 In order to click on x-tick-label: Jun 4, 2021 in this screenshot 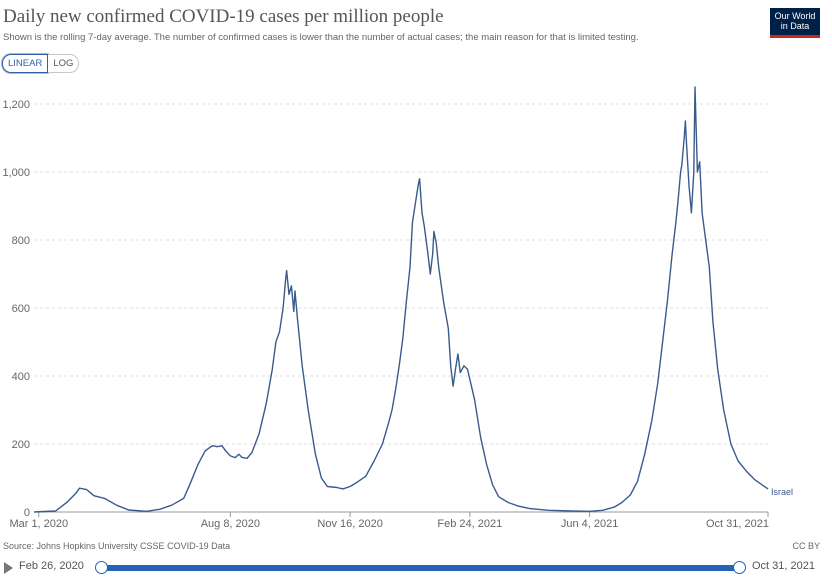, I will do `click(590, 524)`.